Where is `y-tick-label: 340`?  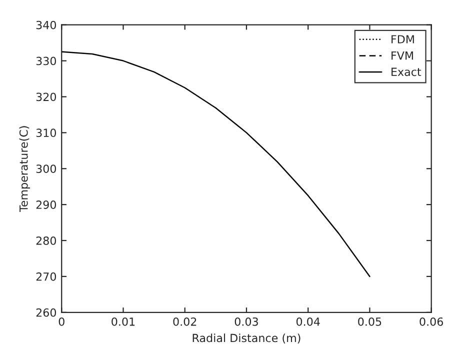 y-tick-label: 340 is located at coordinates (46, 25).